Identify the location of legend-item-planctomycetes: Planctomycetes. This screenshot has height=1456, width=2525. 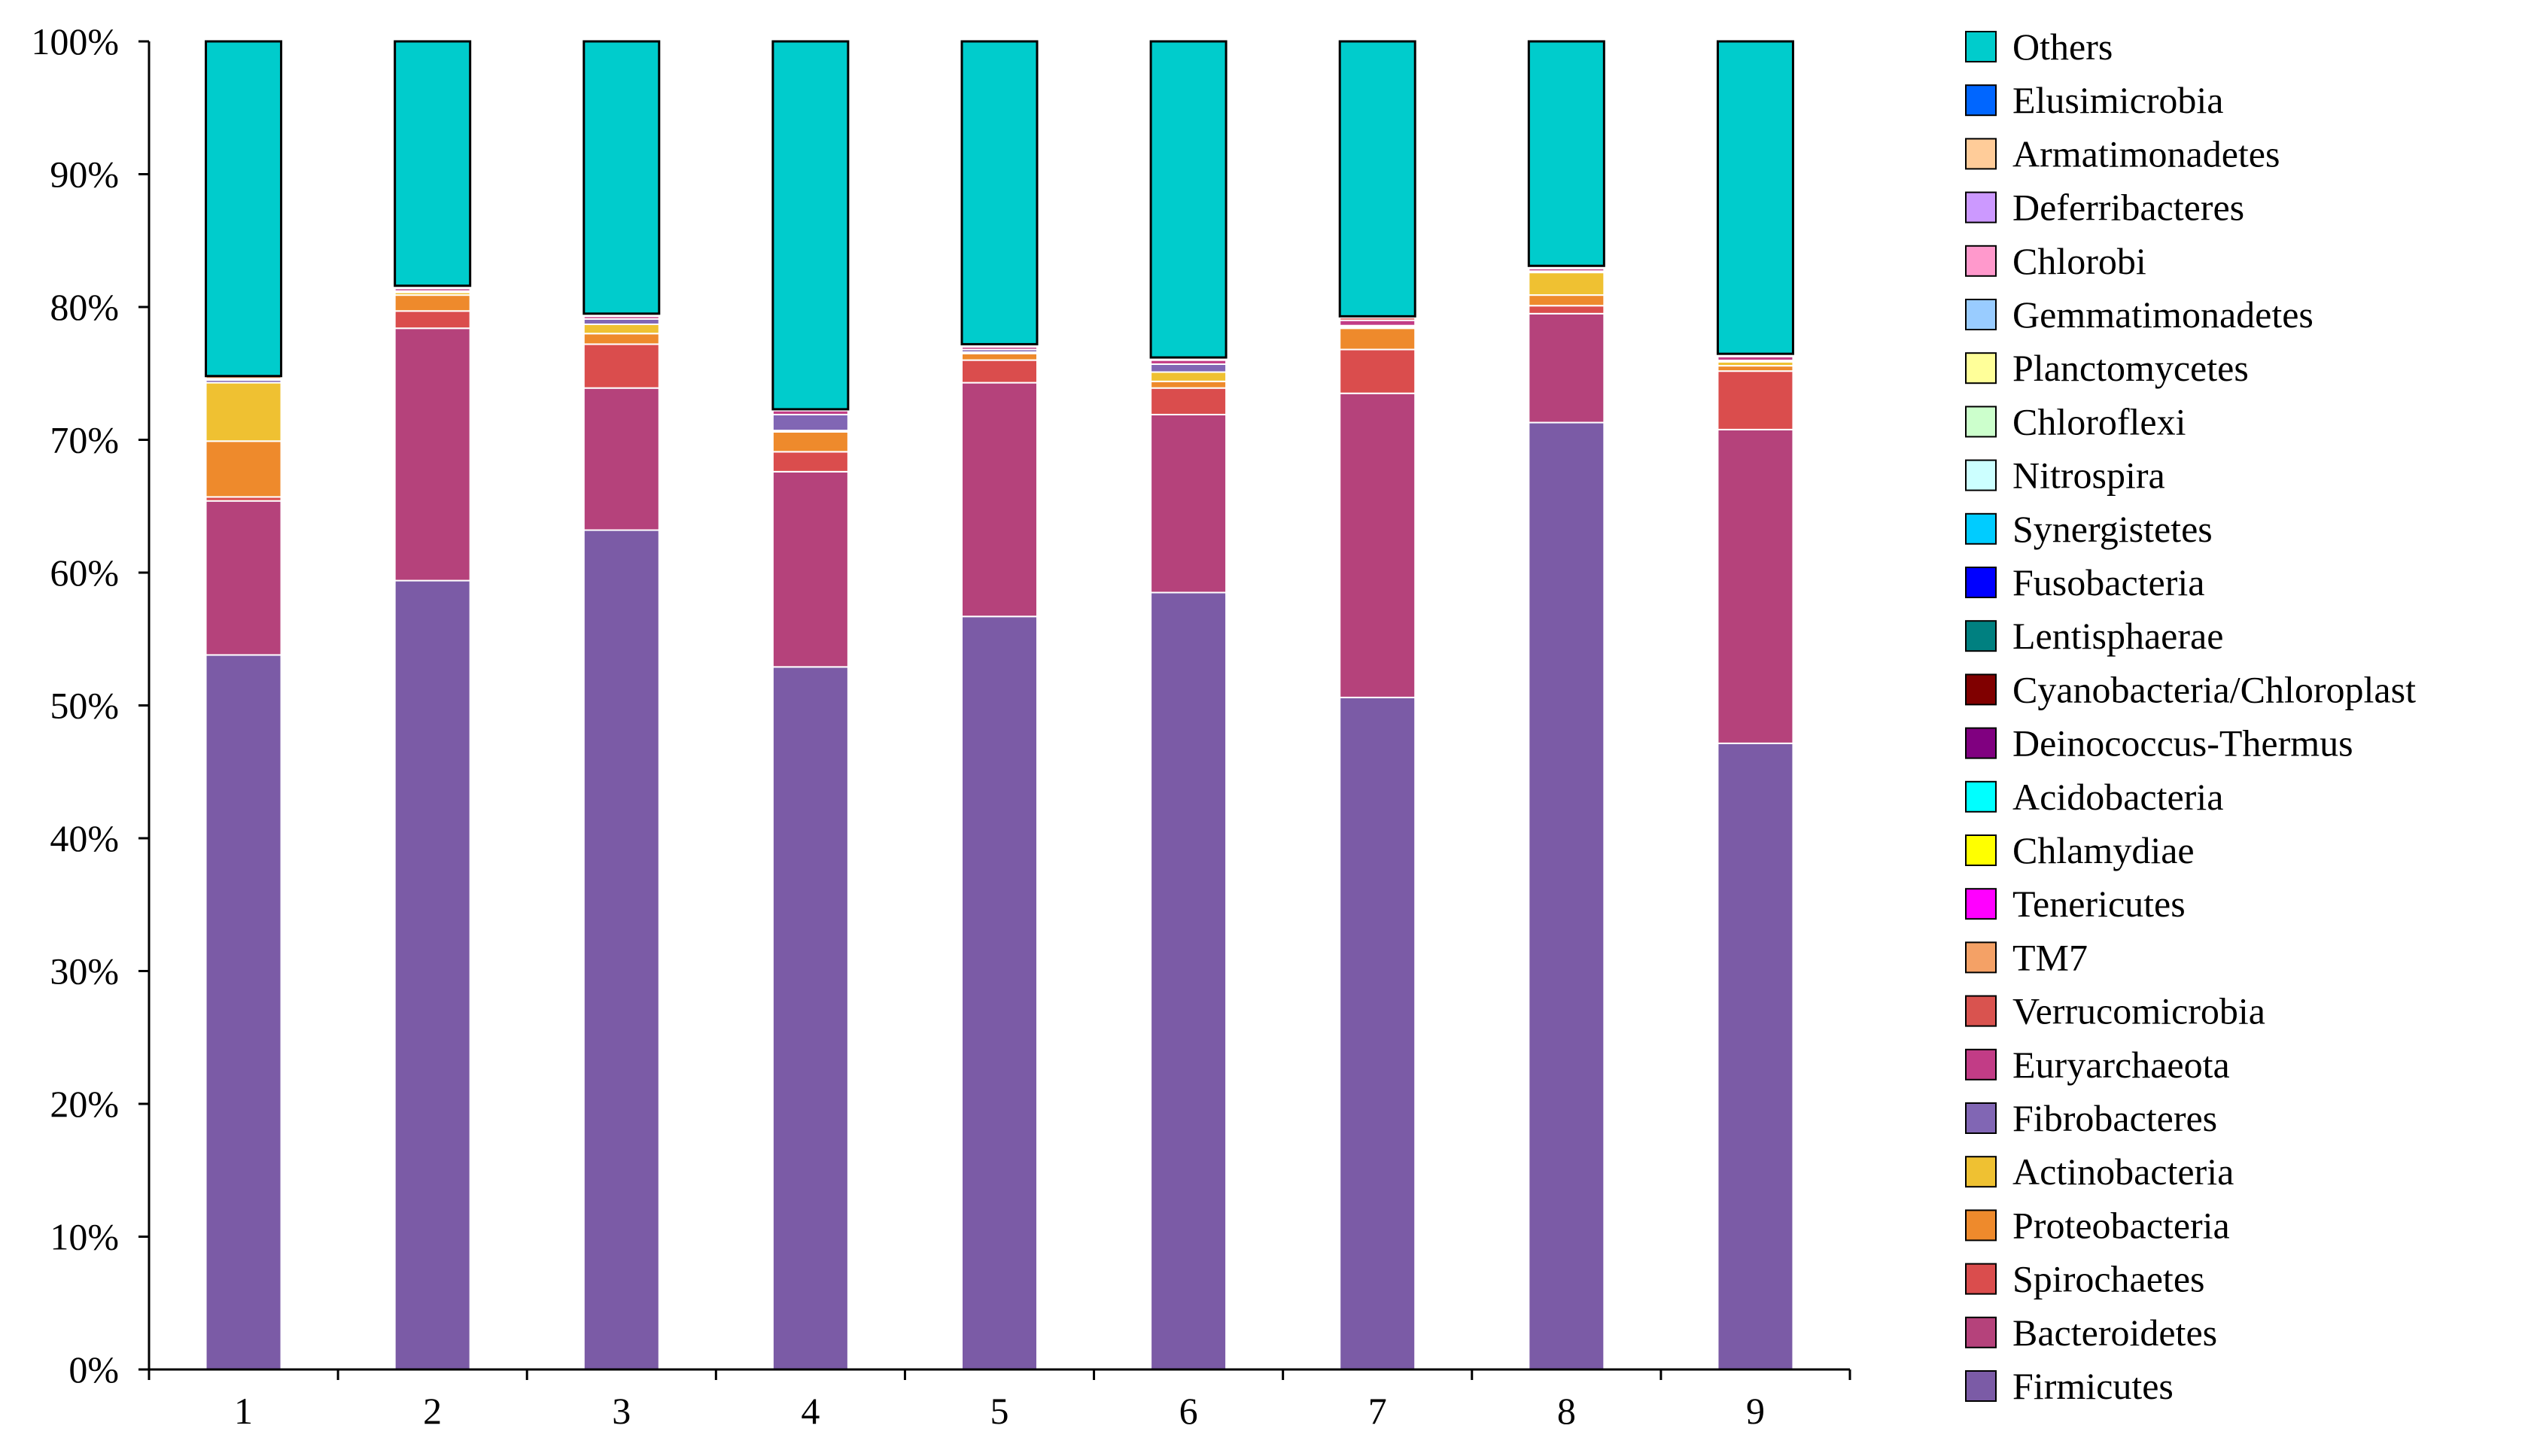
(2107, 368).